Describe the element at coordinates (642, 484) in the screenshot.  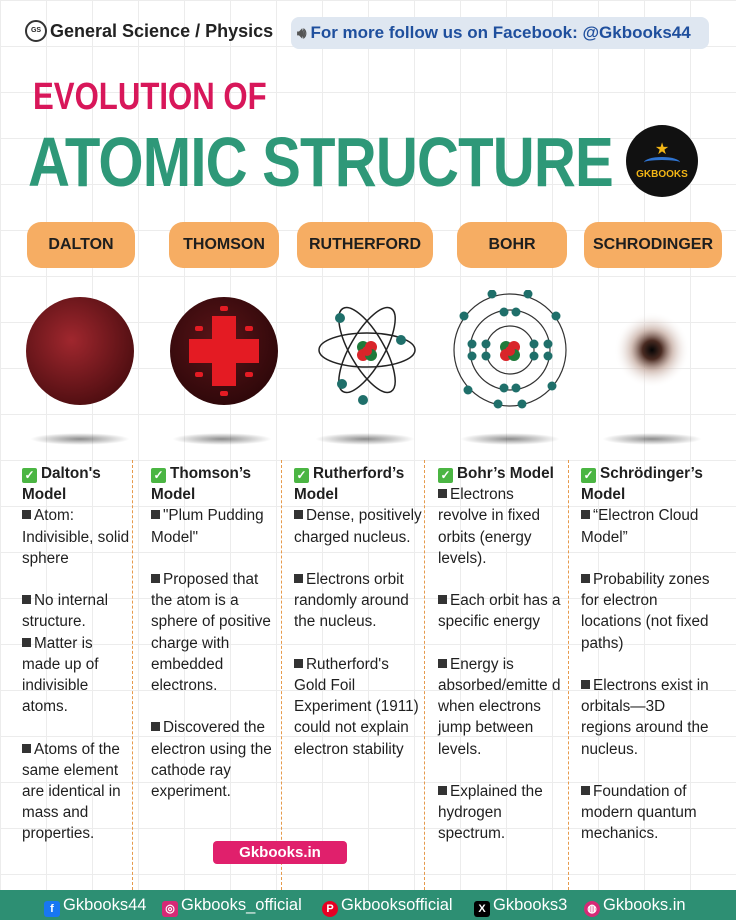
I see `schrodinger-heading: ✓ Schrödinger’s Model` at that location.